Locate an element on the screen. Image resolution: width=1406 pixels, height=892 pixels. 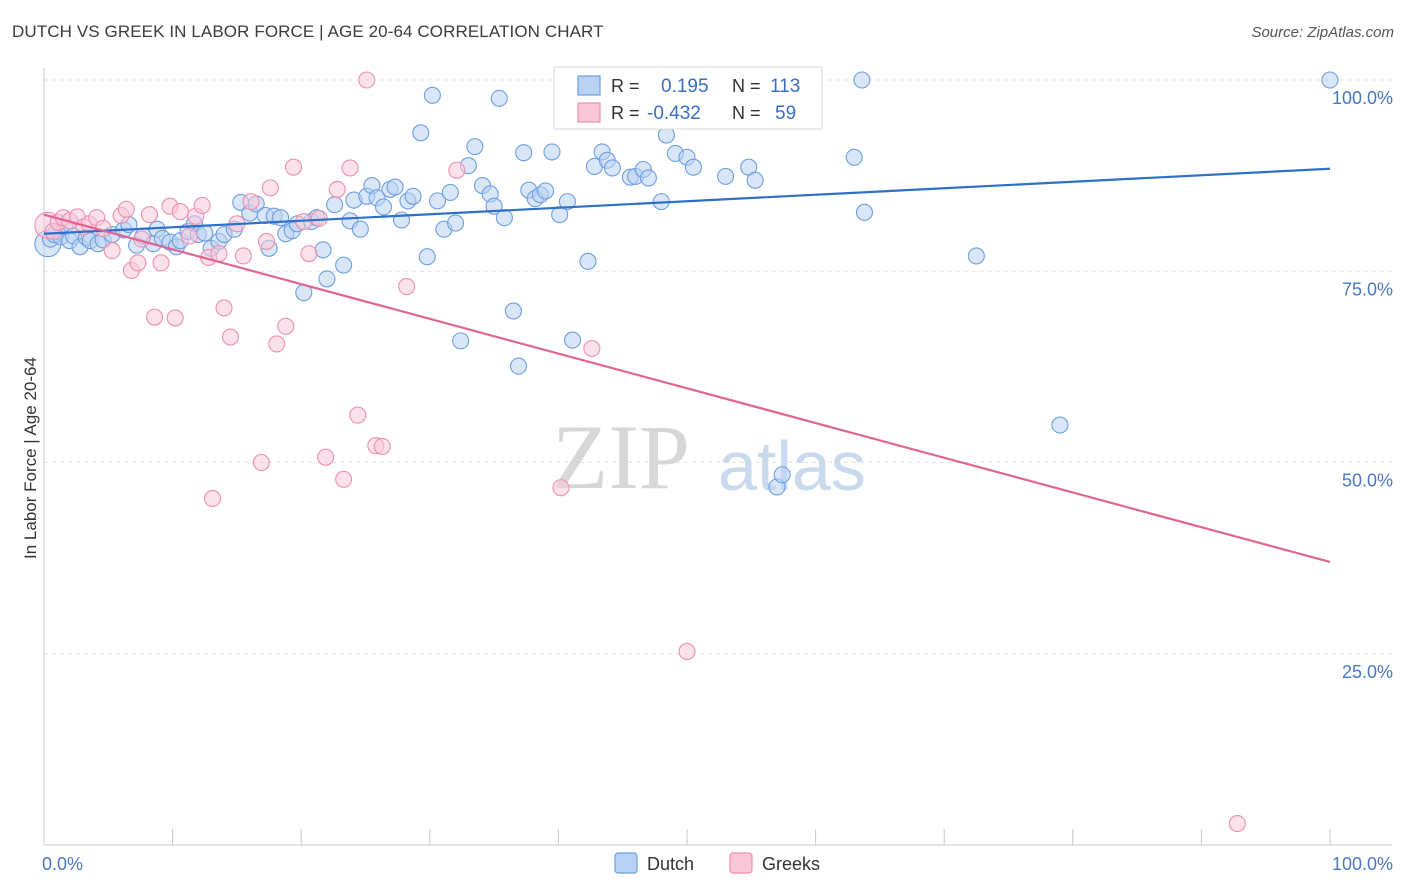
stats-legend-n-value-dutch: 113 is located at coordinates (785, 86).